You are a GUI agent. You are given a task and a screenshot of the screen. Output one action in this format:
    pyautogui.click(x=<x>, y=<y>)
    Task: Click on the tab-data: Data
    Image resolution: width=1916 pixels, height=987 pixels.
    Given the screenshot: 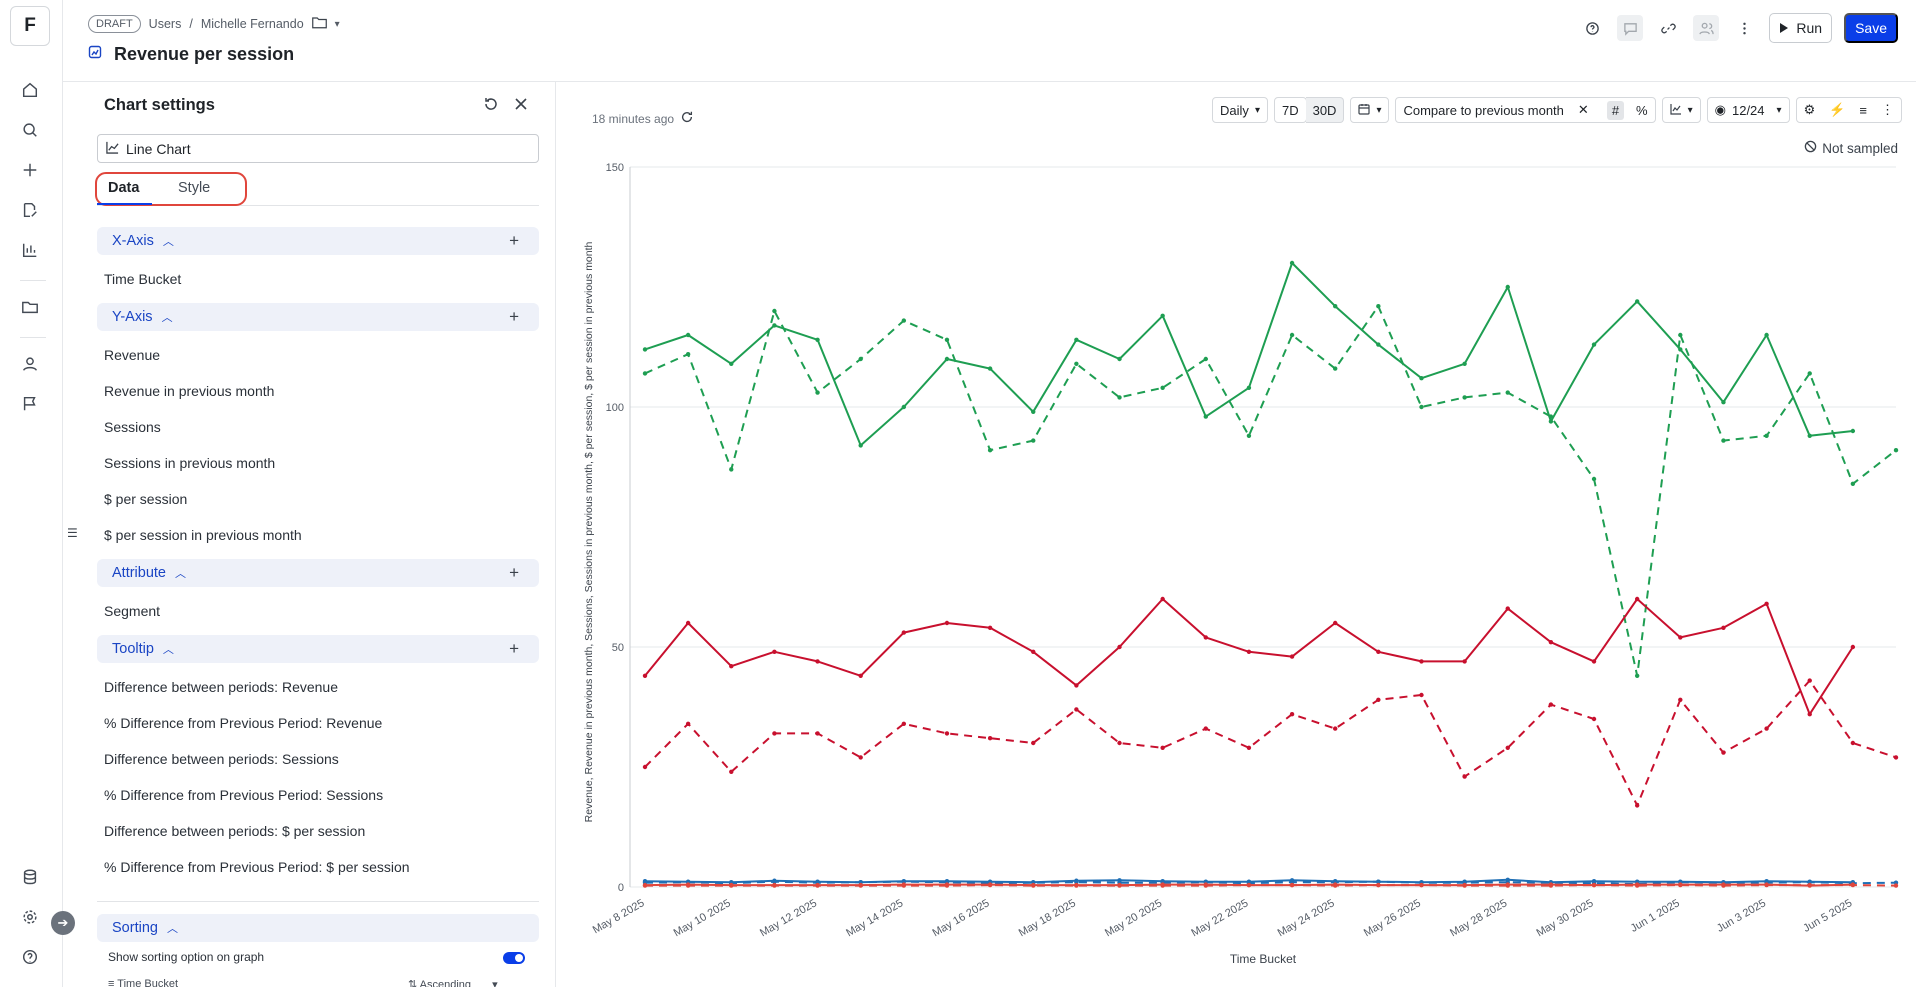 What is the action you would take?
    pyautogui.click(x=124, y=188)
    